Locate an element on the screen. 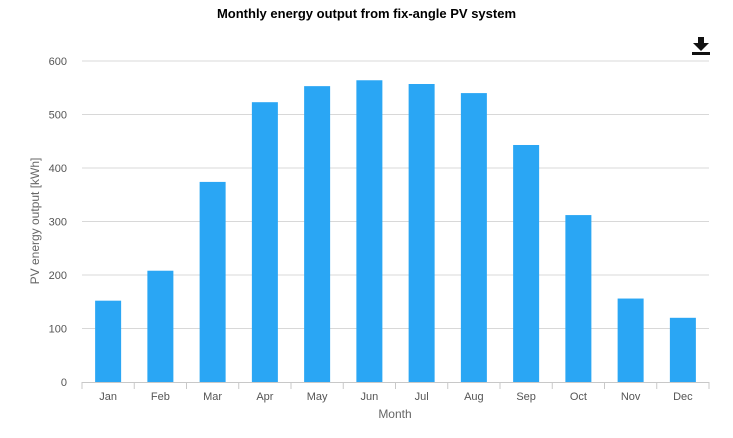 This screenshot has height=438, width=733. x-tick-label: Mar is located at coordinates (212, 397).